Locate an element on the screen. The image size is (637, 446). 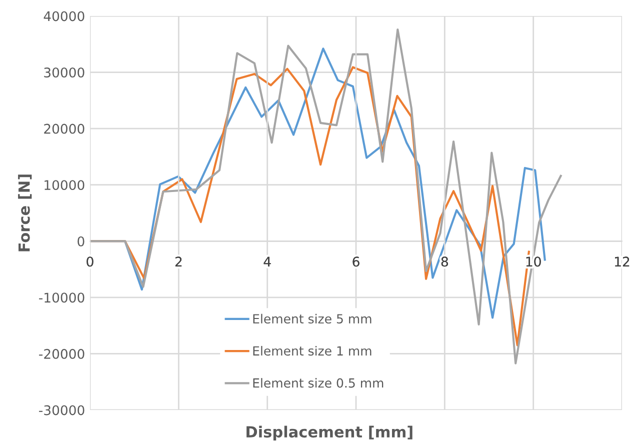
legend-label: Element size 5 mm is located at coordinates (312, 319).